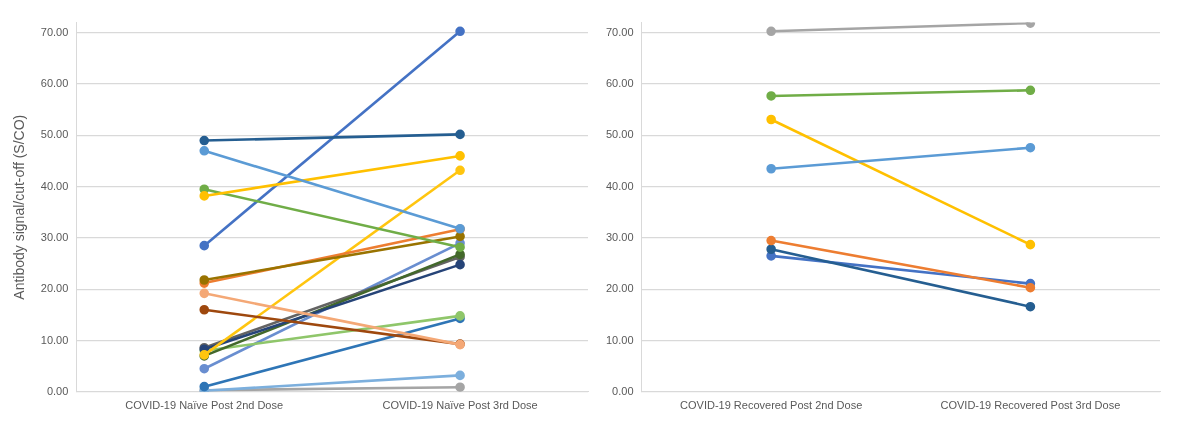  Describe the element at coordinates (19, 207) in the screenshot. I see `y-axis-title: Antibody signal/cut-off (S/CO)` at that location.